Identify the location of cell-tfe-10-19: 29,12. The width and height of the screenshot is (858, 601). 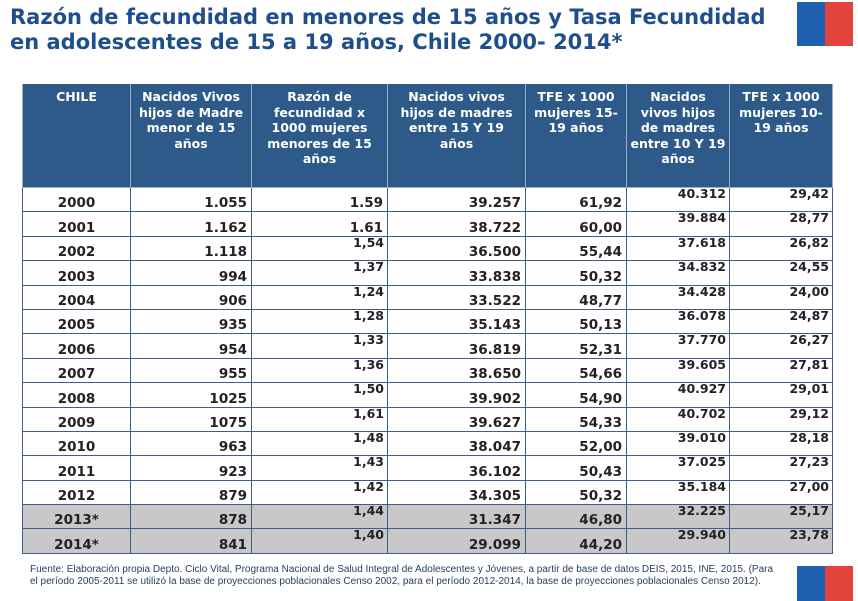
(781, 419).